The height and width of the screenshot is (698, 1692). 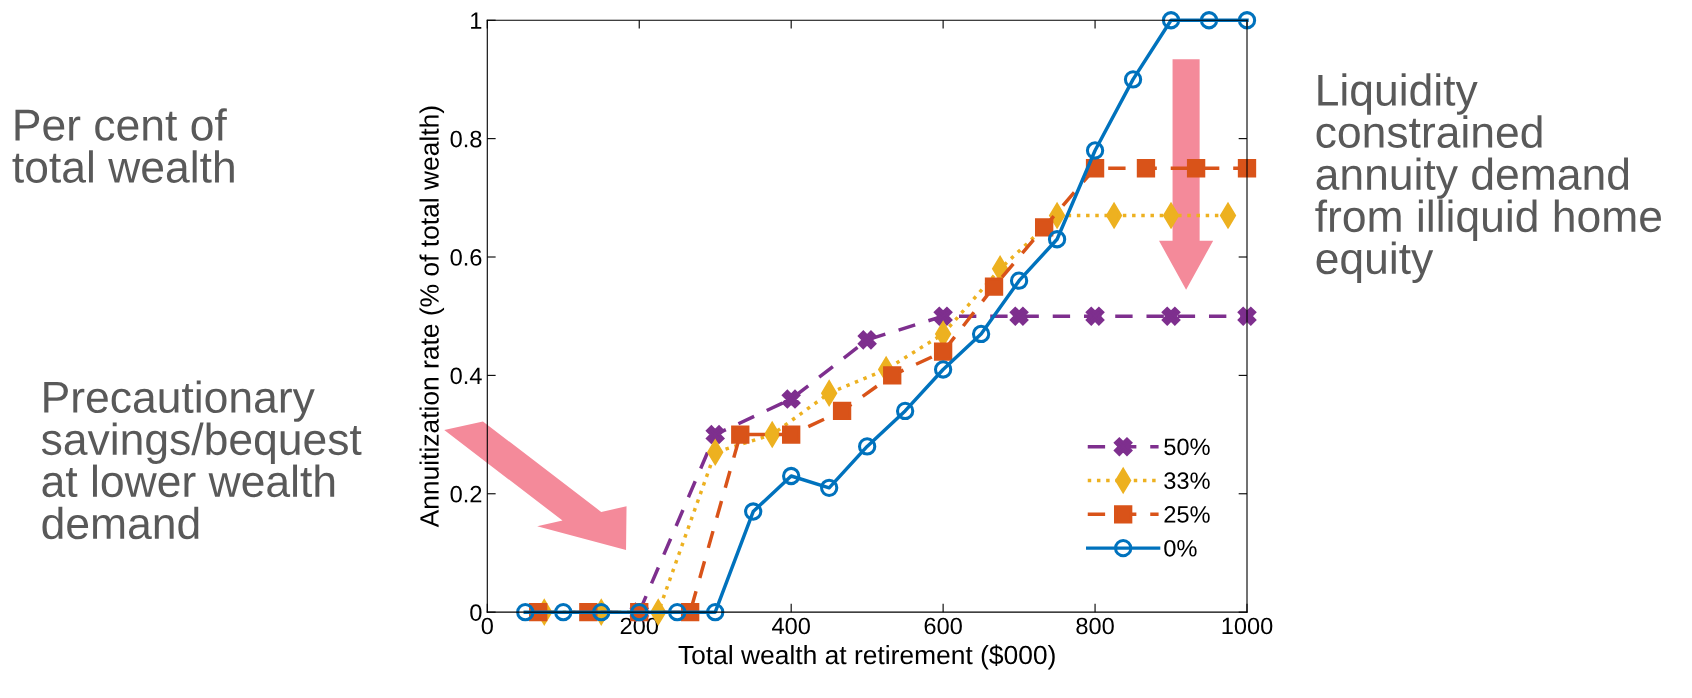 I want to click on y-tick-label: 0.2, so click(x=466, y=494).